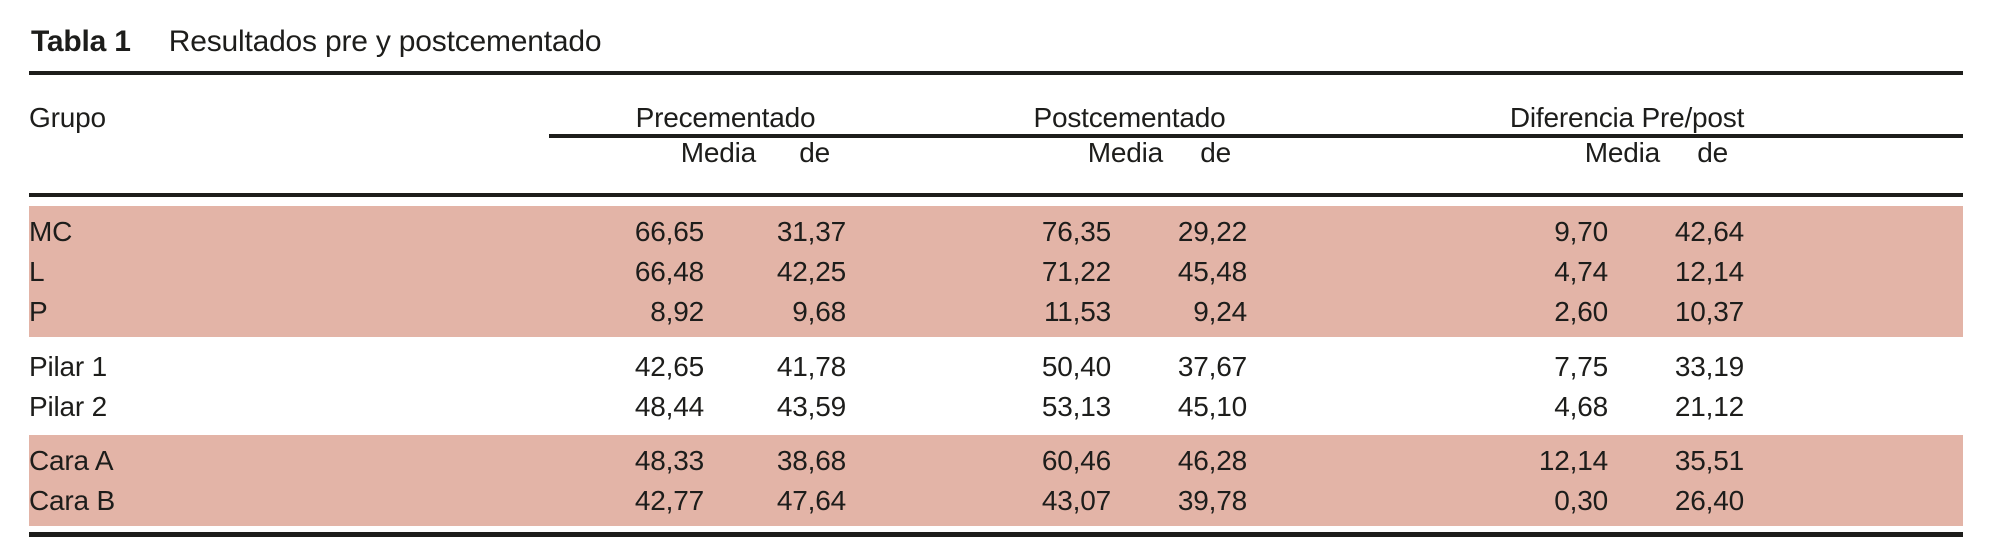 The width and height of the screenshot is (1995, 550). Describe the element at coordinates (1581, 271) in the screenshot. I see `value-cell: 4,74` at that location.